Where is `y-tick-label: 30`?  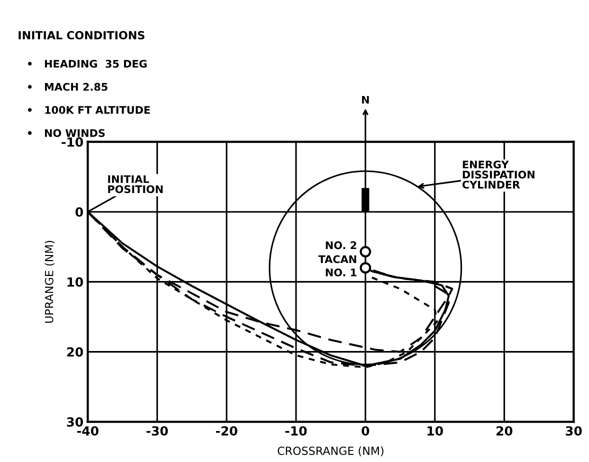 y-tick-label: 30 is located at coordinates (75, 422).